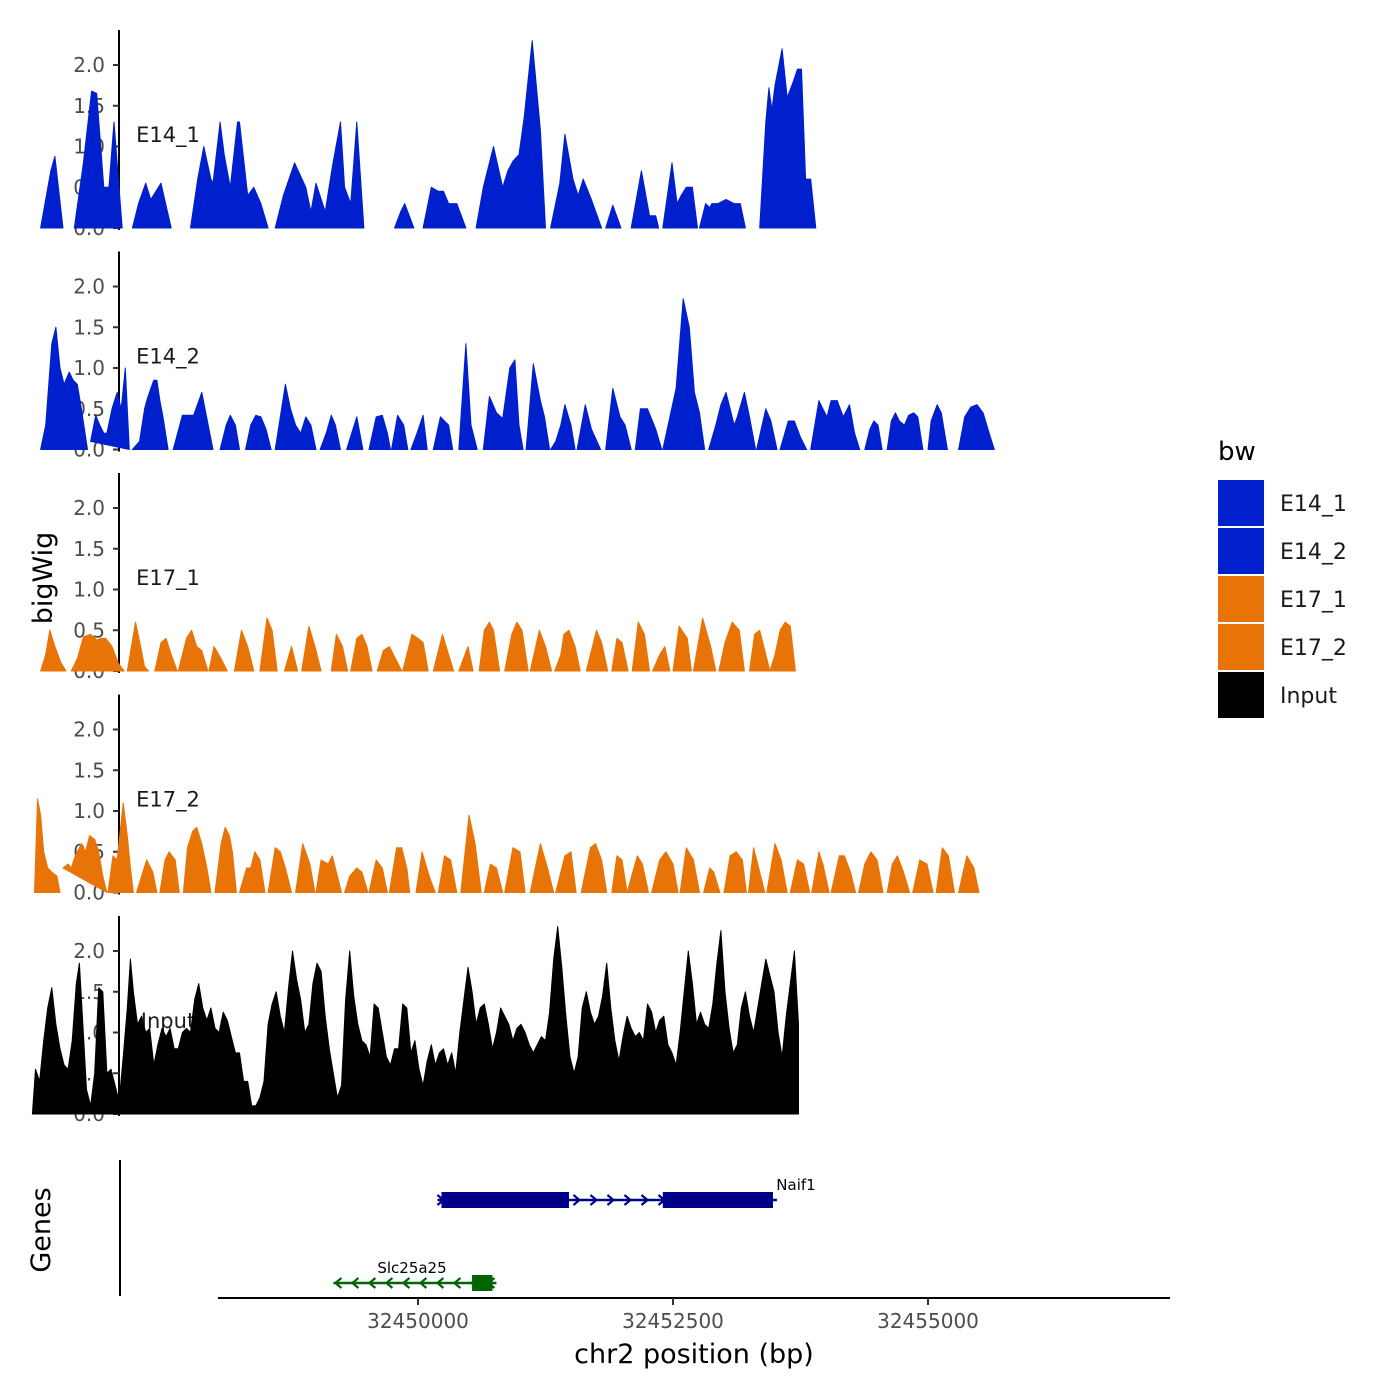  Describe the element at coordinates (168, 800) in the screenshot. I see `track-label: E17_2` at that location.